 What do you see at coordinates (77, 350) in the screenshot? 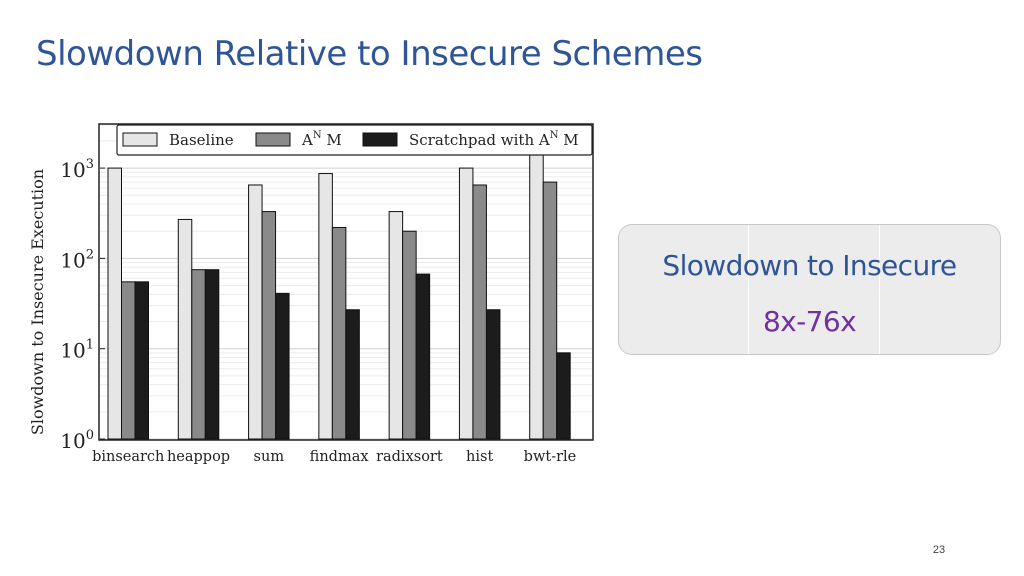
I see `y-tick-label: 101` at bounding box center [77, 350].